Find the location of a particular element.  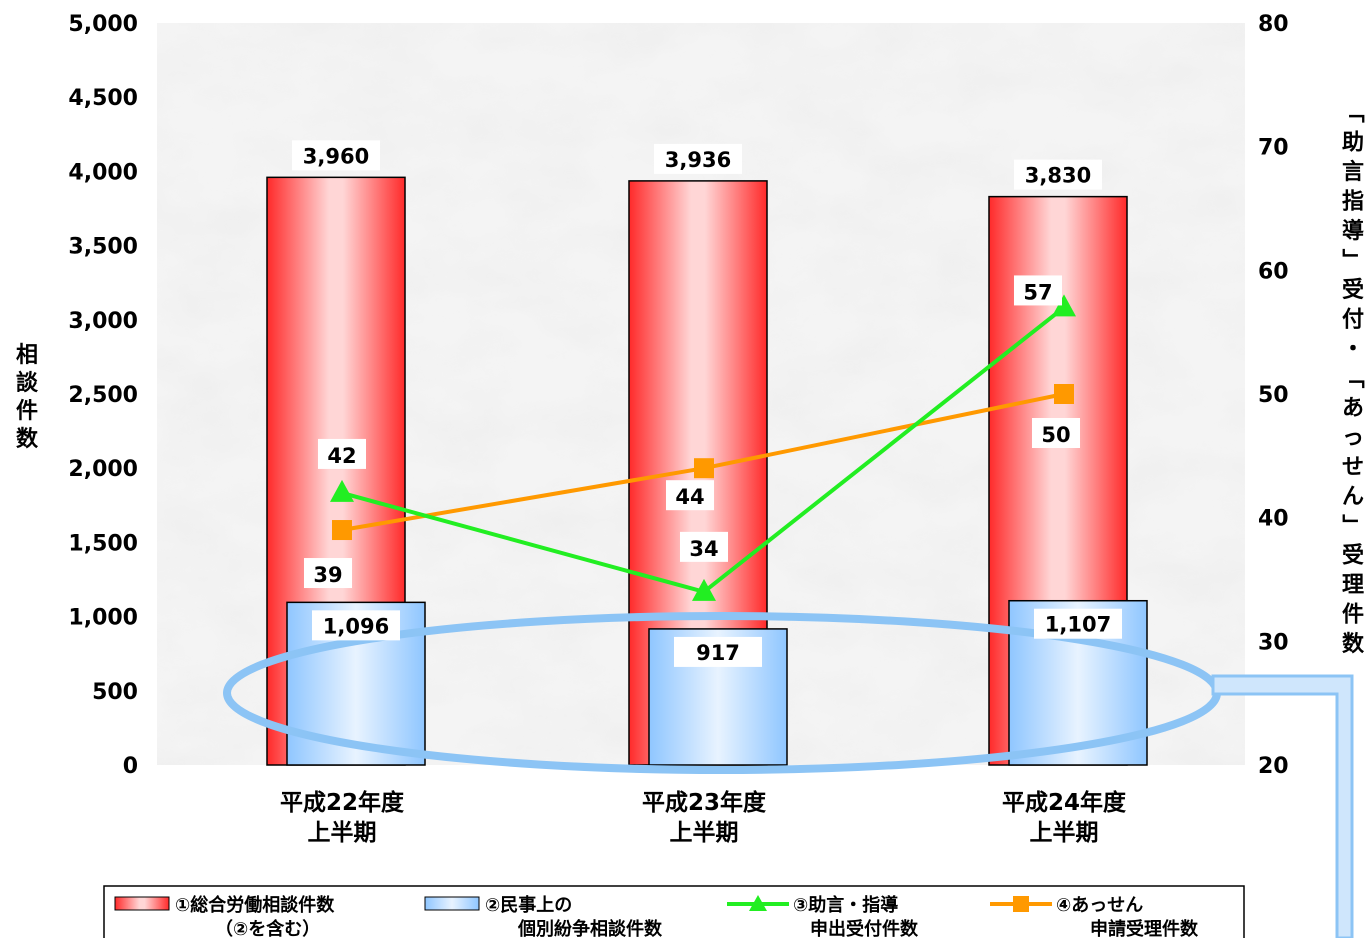

right-axis-title: あ is located at coordinates (1353, 408).